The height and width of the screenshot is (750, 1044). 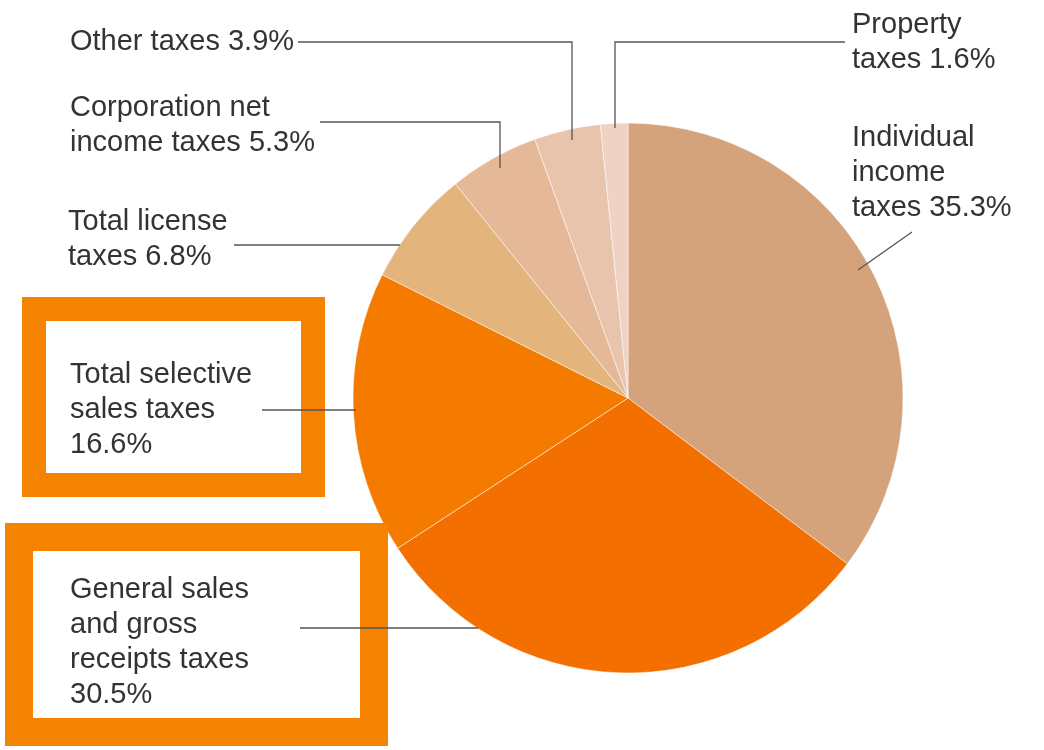 What do you see at coordinates (148, 237) in the screenshot?
I see `slice-label: Total license taxes 6.8%` at bounding box center [148, 237].